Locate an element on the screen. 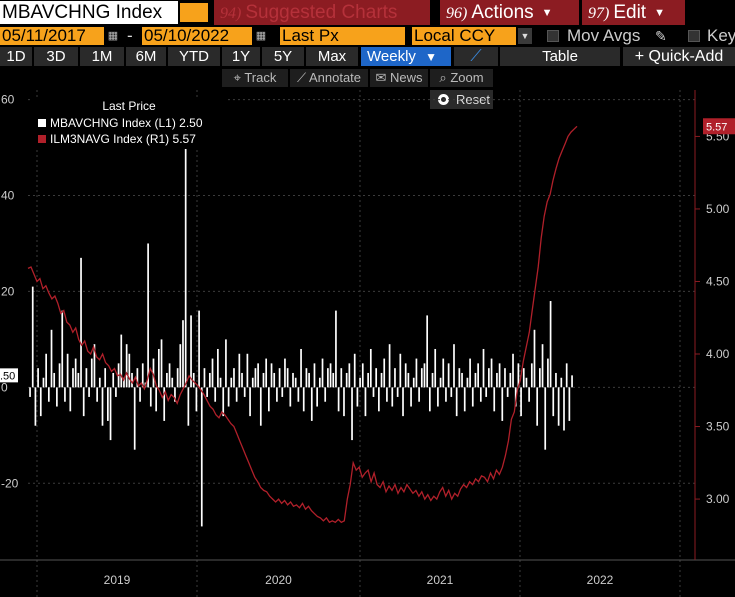 The width and height of the screenshot is (735, 597). currency-dropdown-icon: ▼ is located at coordinates (525, 36).